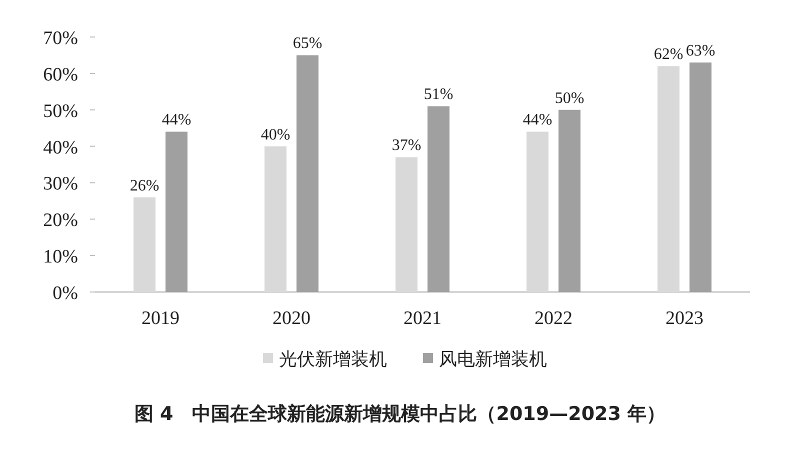 This screenshot has width=800, height=450. What do you see at coordinates (65, 293) in the screenshot?
I see `y-tick-label: 0%` at bounding box center [65, 293].